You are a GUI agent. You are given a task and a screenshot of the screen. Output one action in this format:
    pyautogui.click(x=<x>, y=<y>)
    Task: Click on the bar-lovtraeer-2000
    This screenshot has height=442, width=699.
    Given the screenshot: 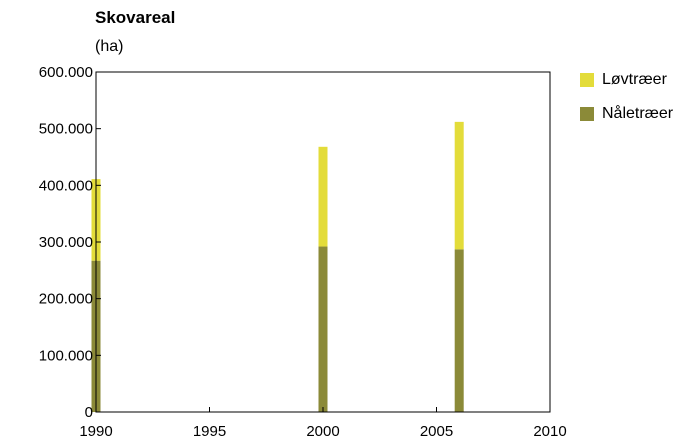 What is the action you would take?
    pyautogui.click(x=323, y=196)
    